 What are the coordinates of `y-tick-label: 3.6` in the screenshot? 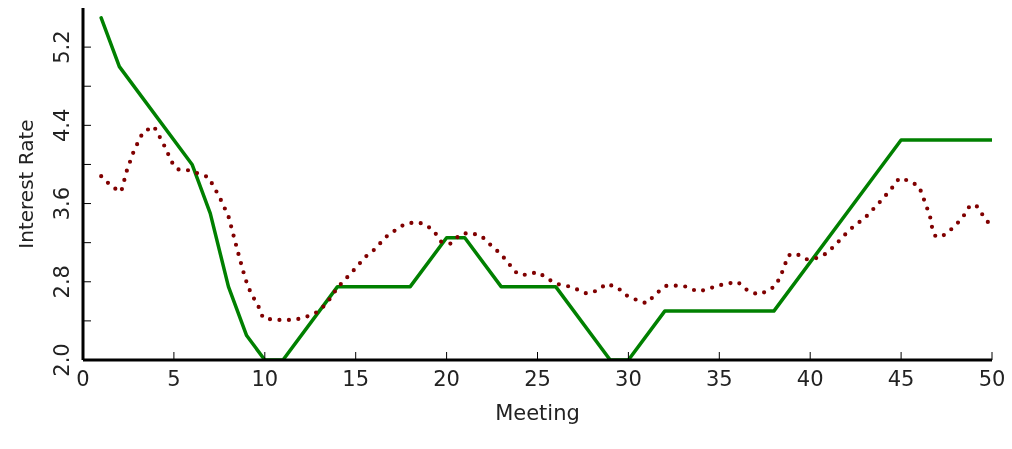 It's located at (62, 203).